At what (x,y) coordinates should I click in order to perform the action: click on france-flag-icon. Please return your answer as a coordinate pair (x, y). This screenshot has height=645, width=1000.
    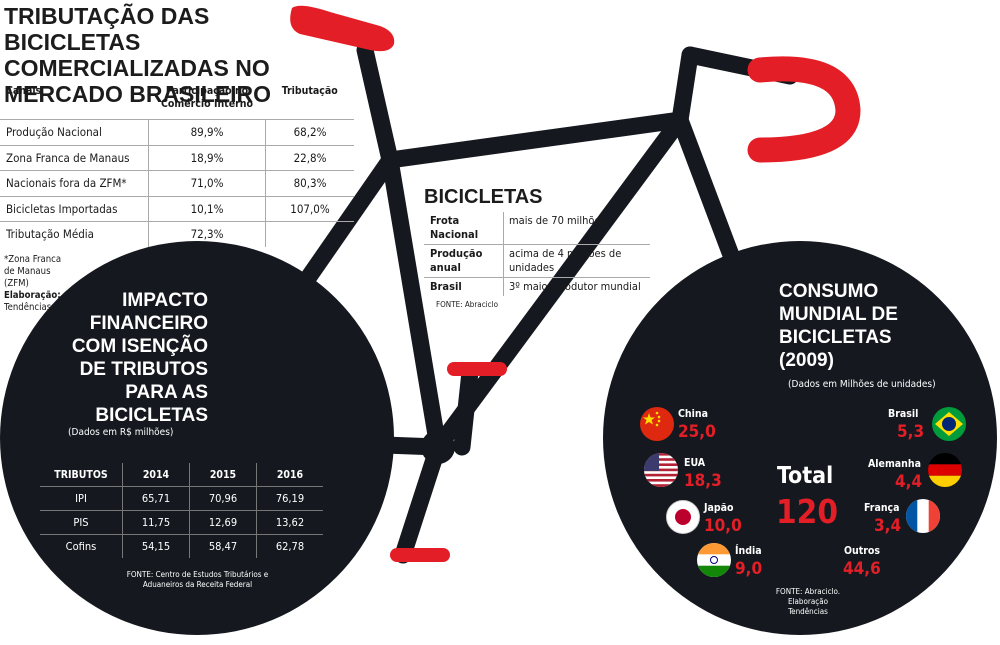
    Looking at the image, I should click on (923, 516).